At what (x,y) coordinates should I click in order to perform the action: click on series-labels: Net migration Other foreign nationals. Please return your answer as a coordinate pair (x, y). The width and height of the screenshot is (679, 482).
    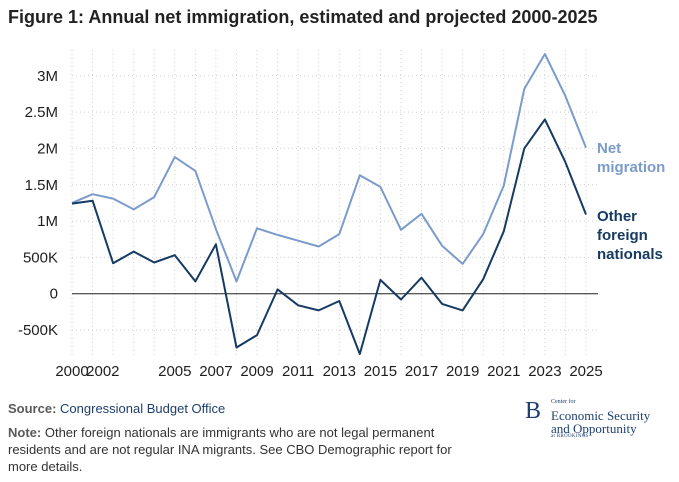
    Looking at the image, I should click on (631, 201).